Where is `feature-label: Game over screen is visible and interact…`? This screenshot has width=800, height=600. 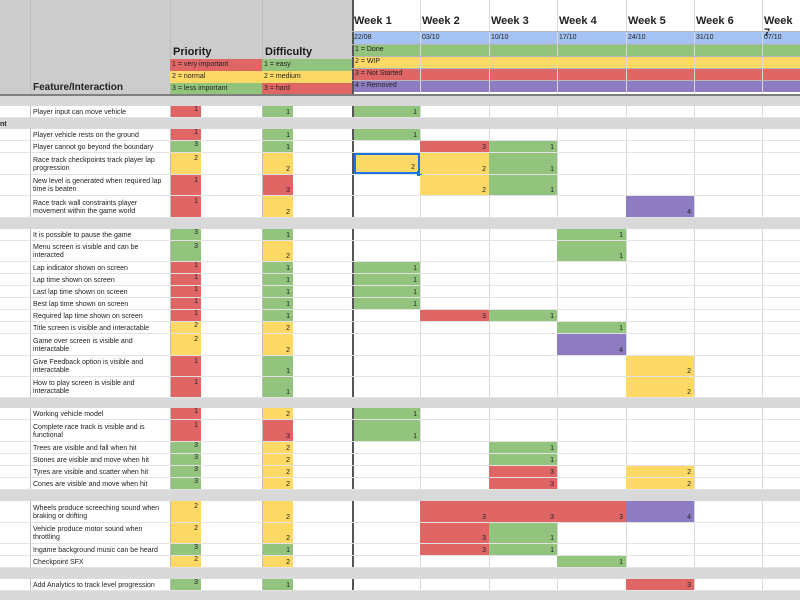 feature-label: Game over screen is visible and interact… is located at coordinates (83, 345).